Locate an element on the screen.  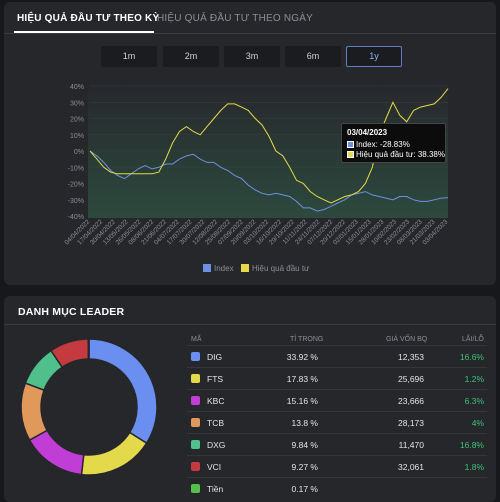
period-button-2m: 2m is located at coordinates (191, 56).